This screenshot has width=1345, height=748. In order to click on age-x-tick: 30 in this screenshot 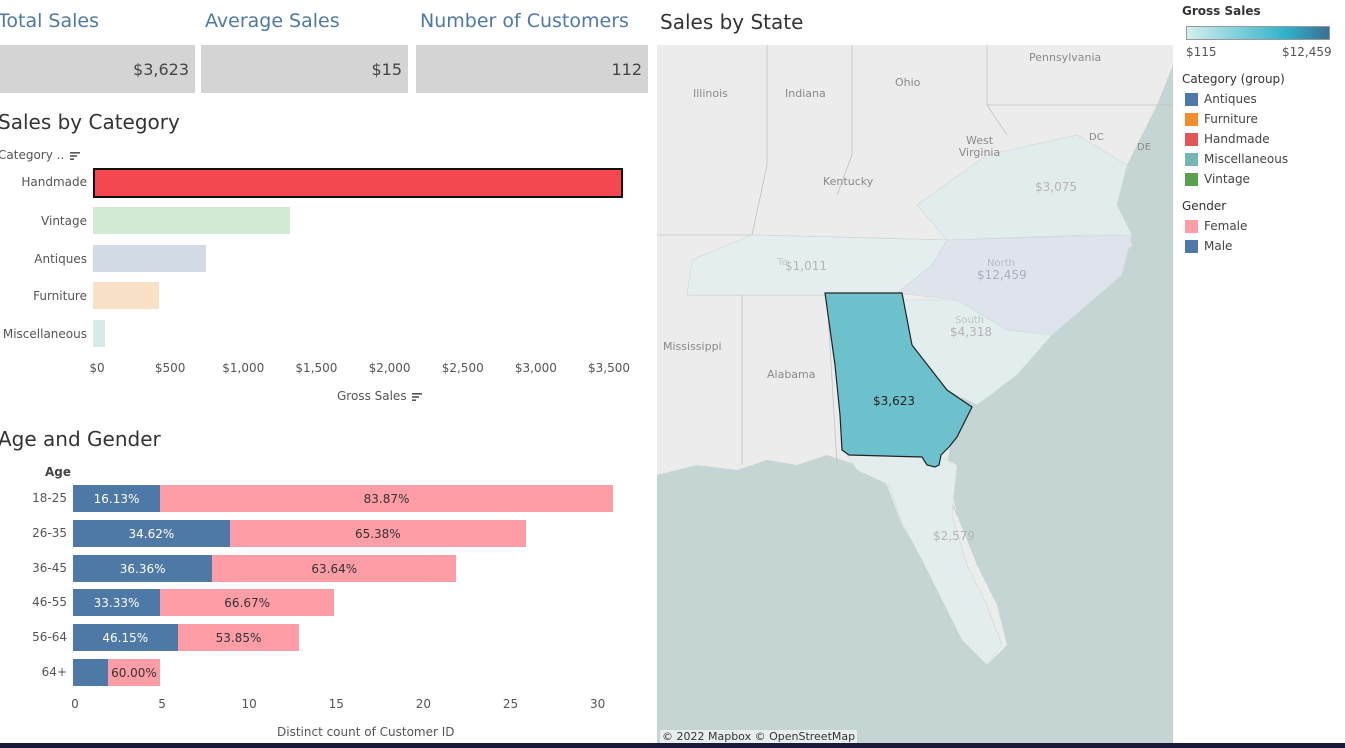, I will do `click(597, 704)`.